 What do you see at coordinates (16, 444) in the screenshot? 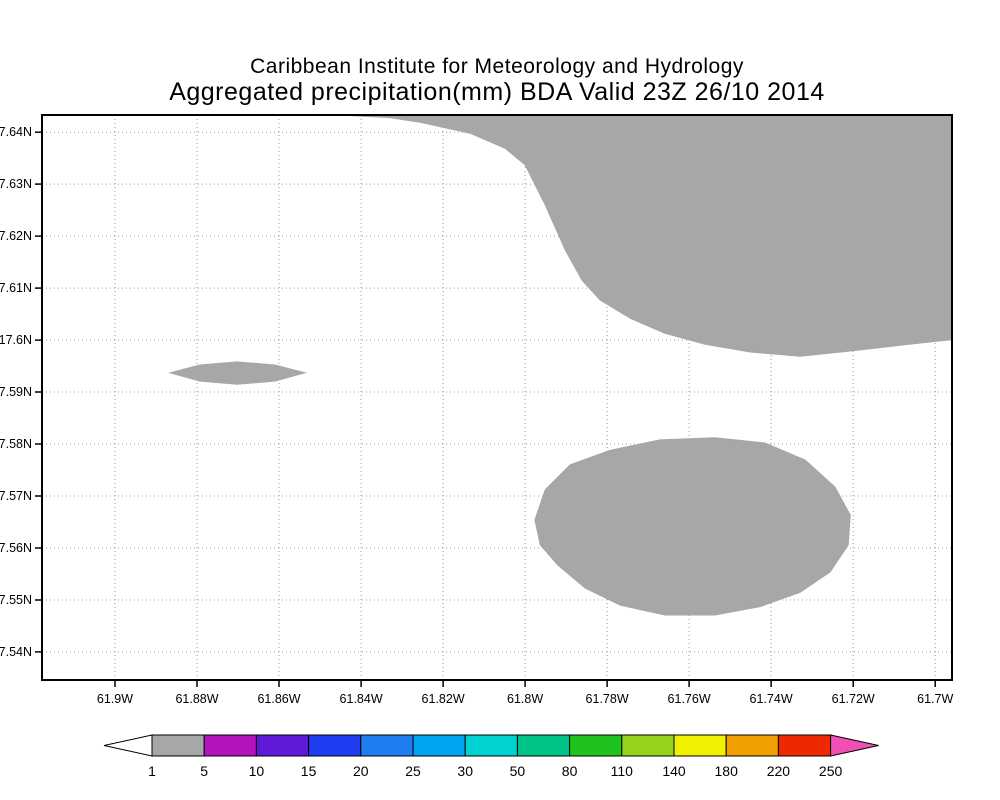
I see `y-axis-label: 7.58N` at bounding box center [16, 444].